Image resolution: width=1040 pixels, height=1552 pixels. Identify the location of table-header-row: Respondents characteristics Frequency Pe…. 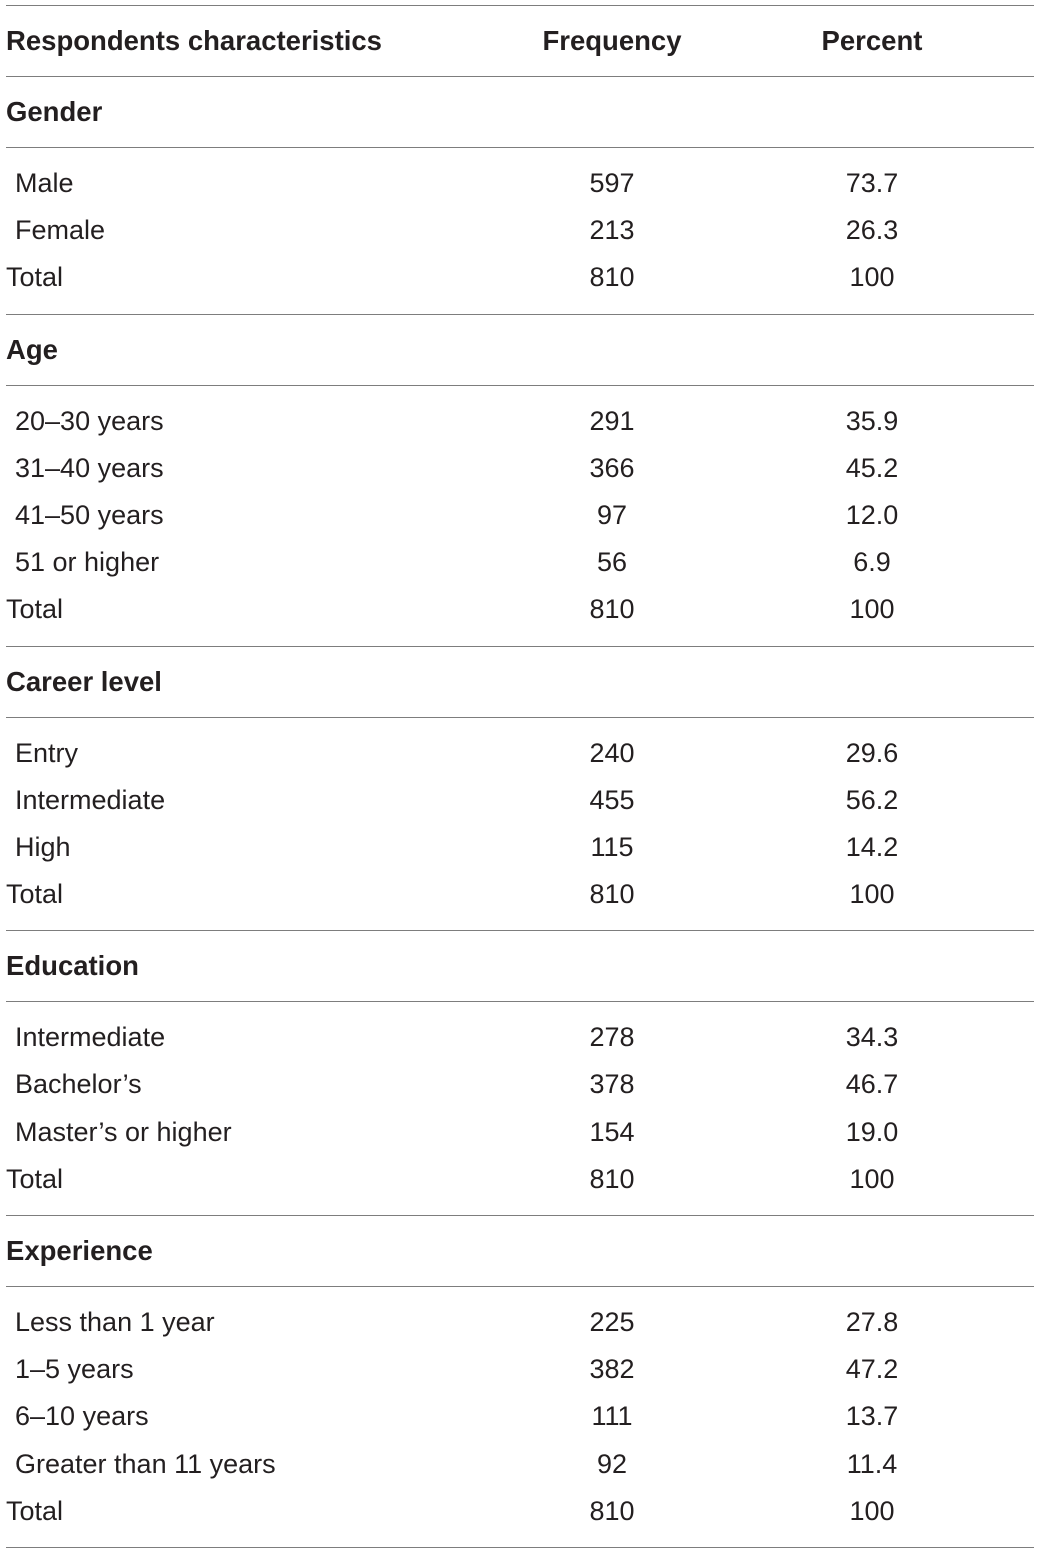
(520, 41).